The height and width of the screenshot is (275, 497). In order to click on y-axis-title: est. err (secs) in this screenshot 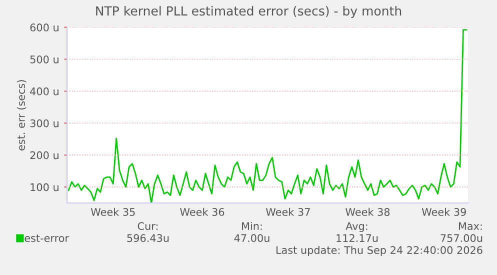, I will do `click(21, 115)`.